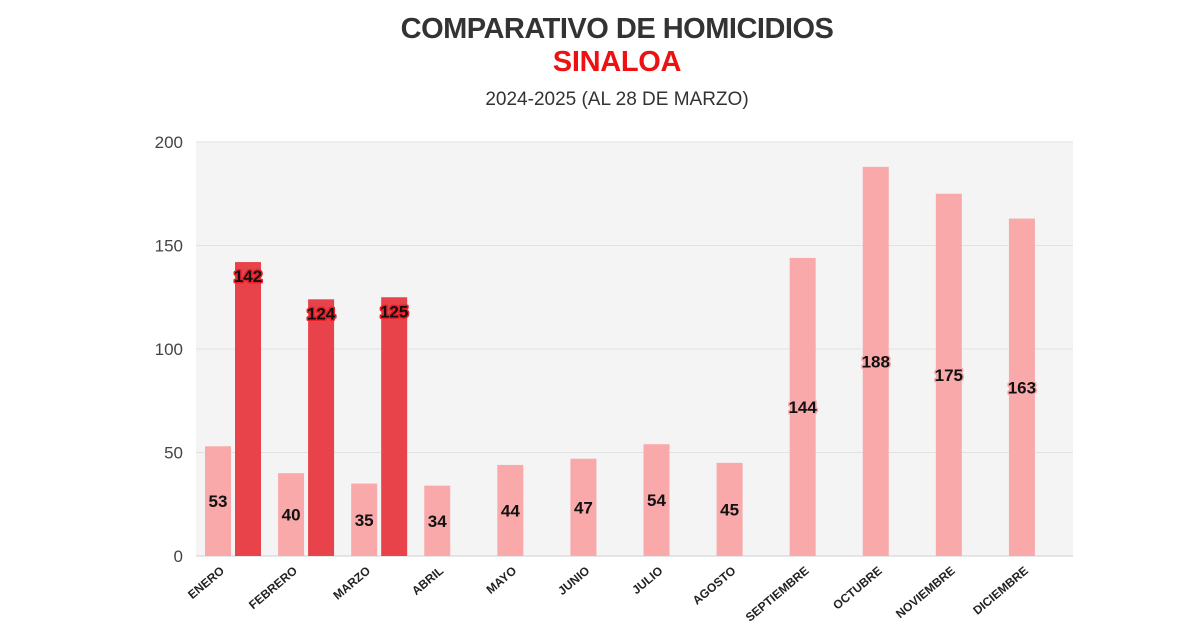  I want to click on data-label-2024-noviembre: 175, so click(949, 375).